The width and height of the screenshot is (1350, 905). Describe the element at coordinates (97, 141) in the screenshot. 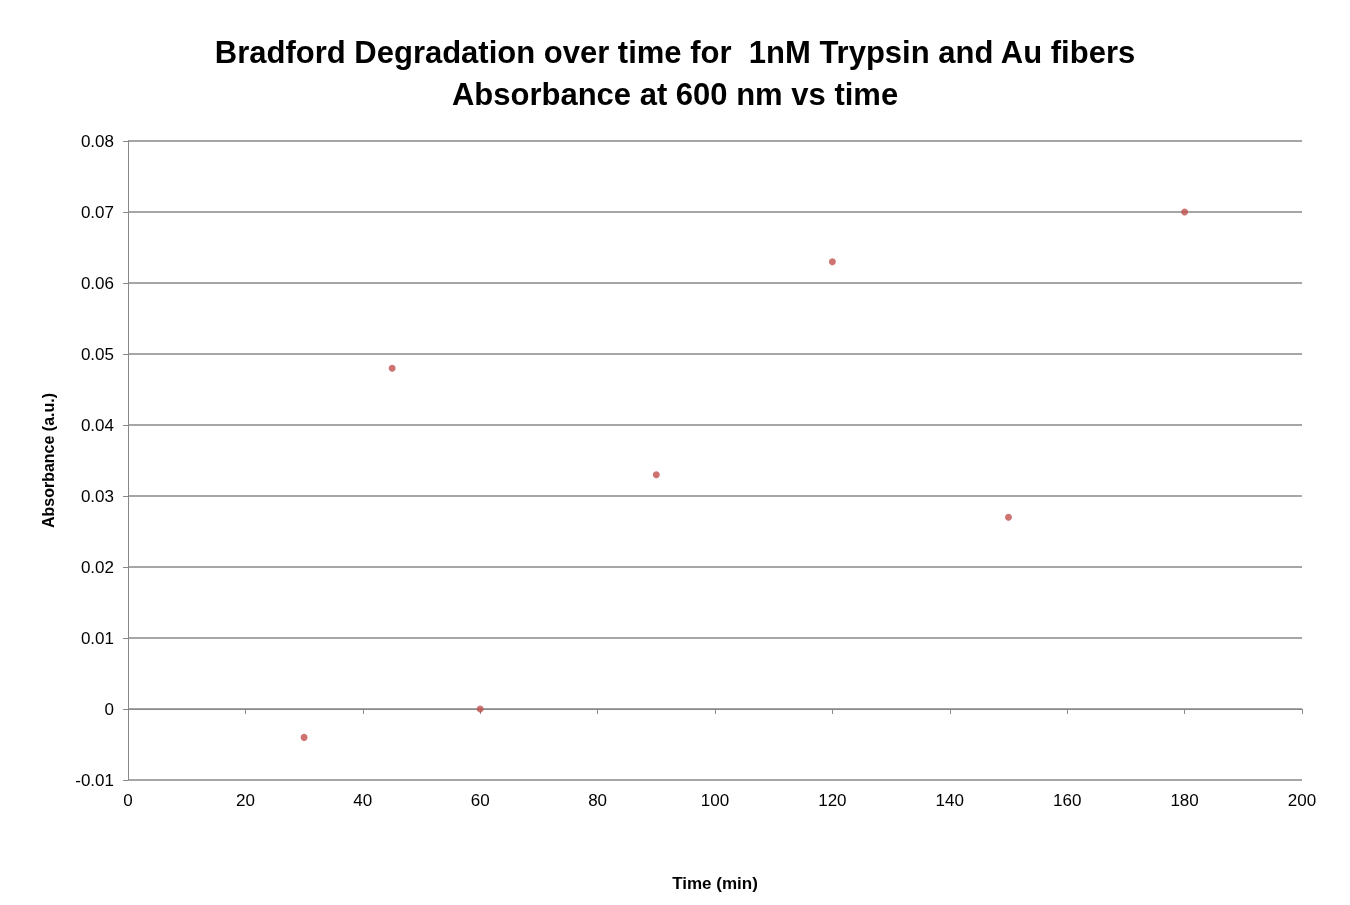

I see `y-tick-label: 0.08` at that location.